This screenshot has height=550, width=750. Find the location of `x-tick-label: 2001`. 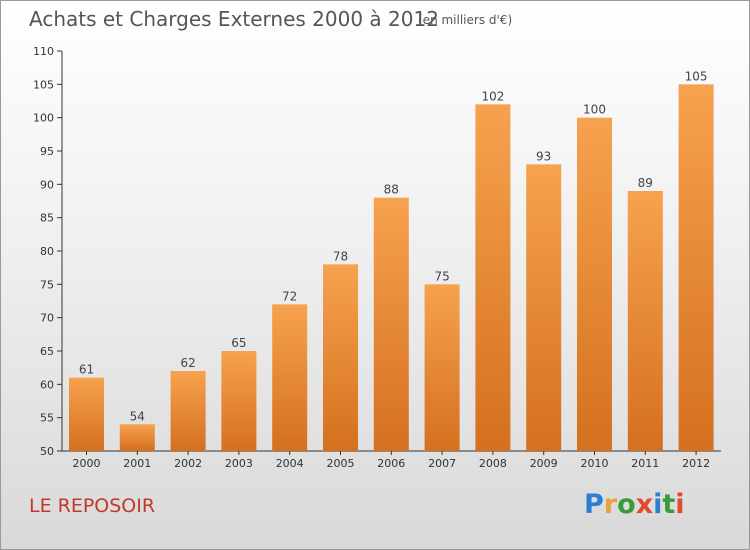

x-tick-label: 2001 is located at coordinates (137, 463).